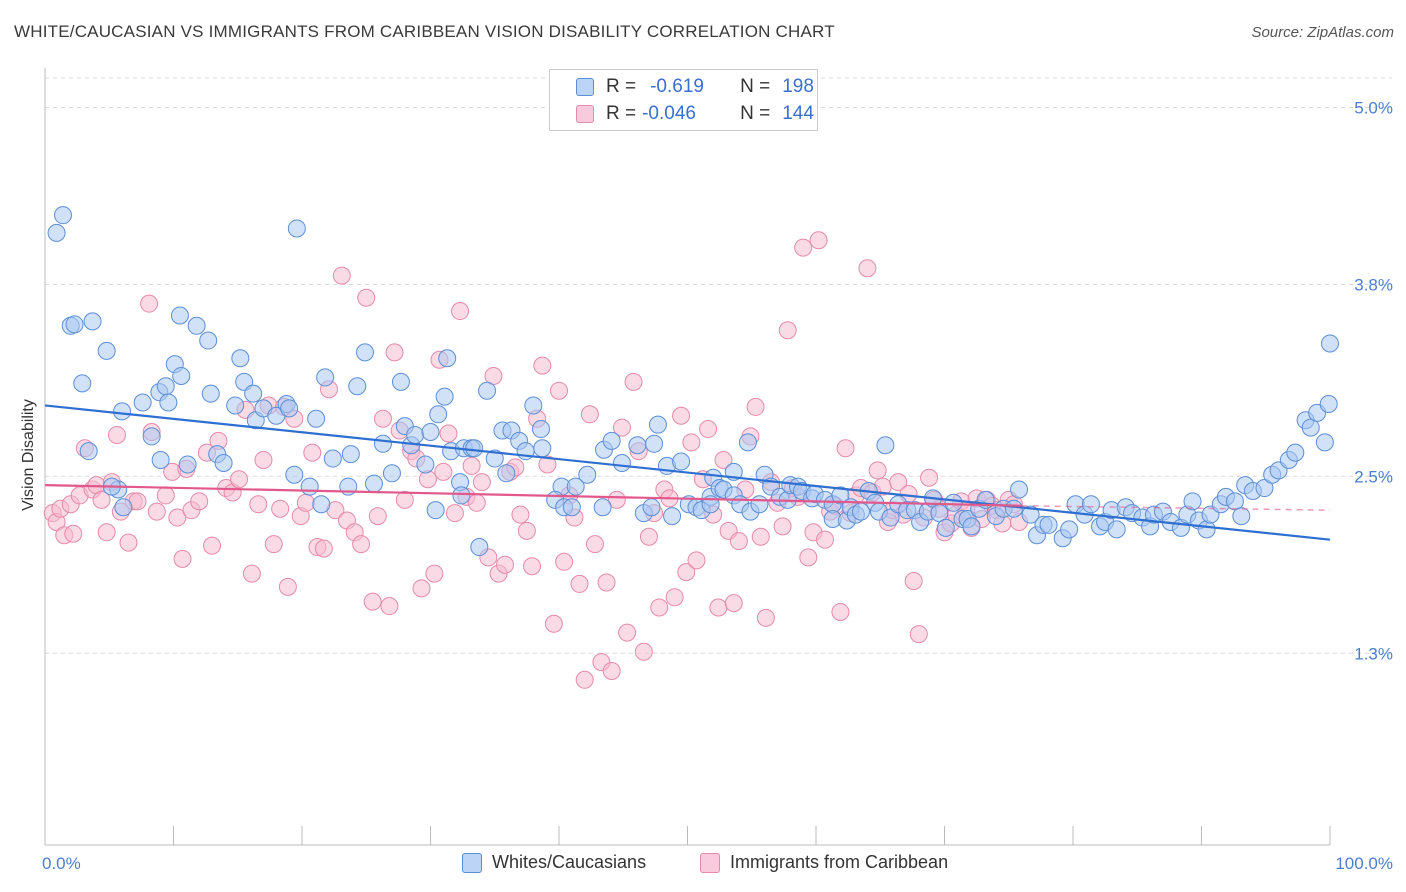 This screenshot has width=1406, height=892. I want to click on x-tick-labels: 0.0% 100.0%, so click(717, 863).